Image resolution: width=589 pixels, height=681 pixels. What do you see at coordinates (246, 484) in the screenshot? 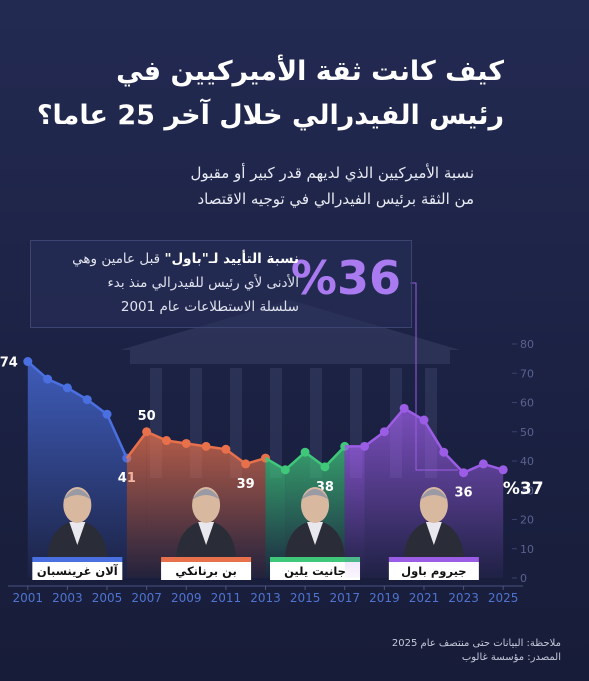
I see `data-label: 39` at bounding box center [246, 484].